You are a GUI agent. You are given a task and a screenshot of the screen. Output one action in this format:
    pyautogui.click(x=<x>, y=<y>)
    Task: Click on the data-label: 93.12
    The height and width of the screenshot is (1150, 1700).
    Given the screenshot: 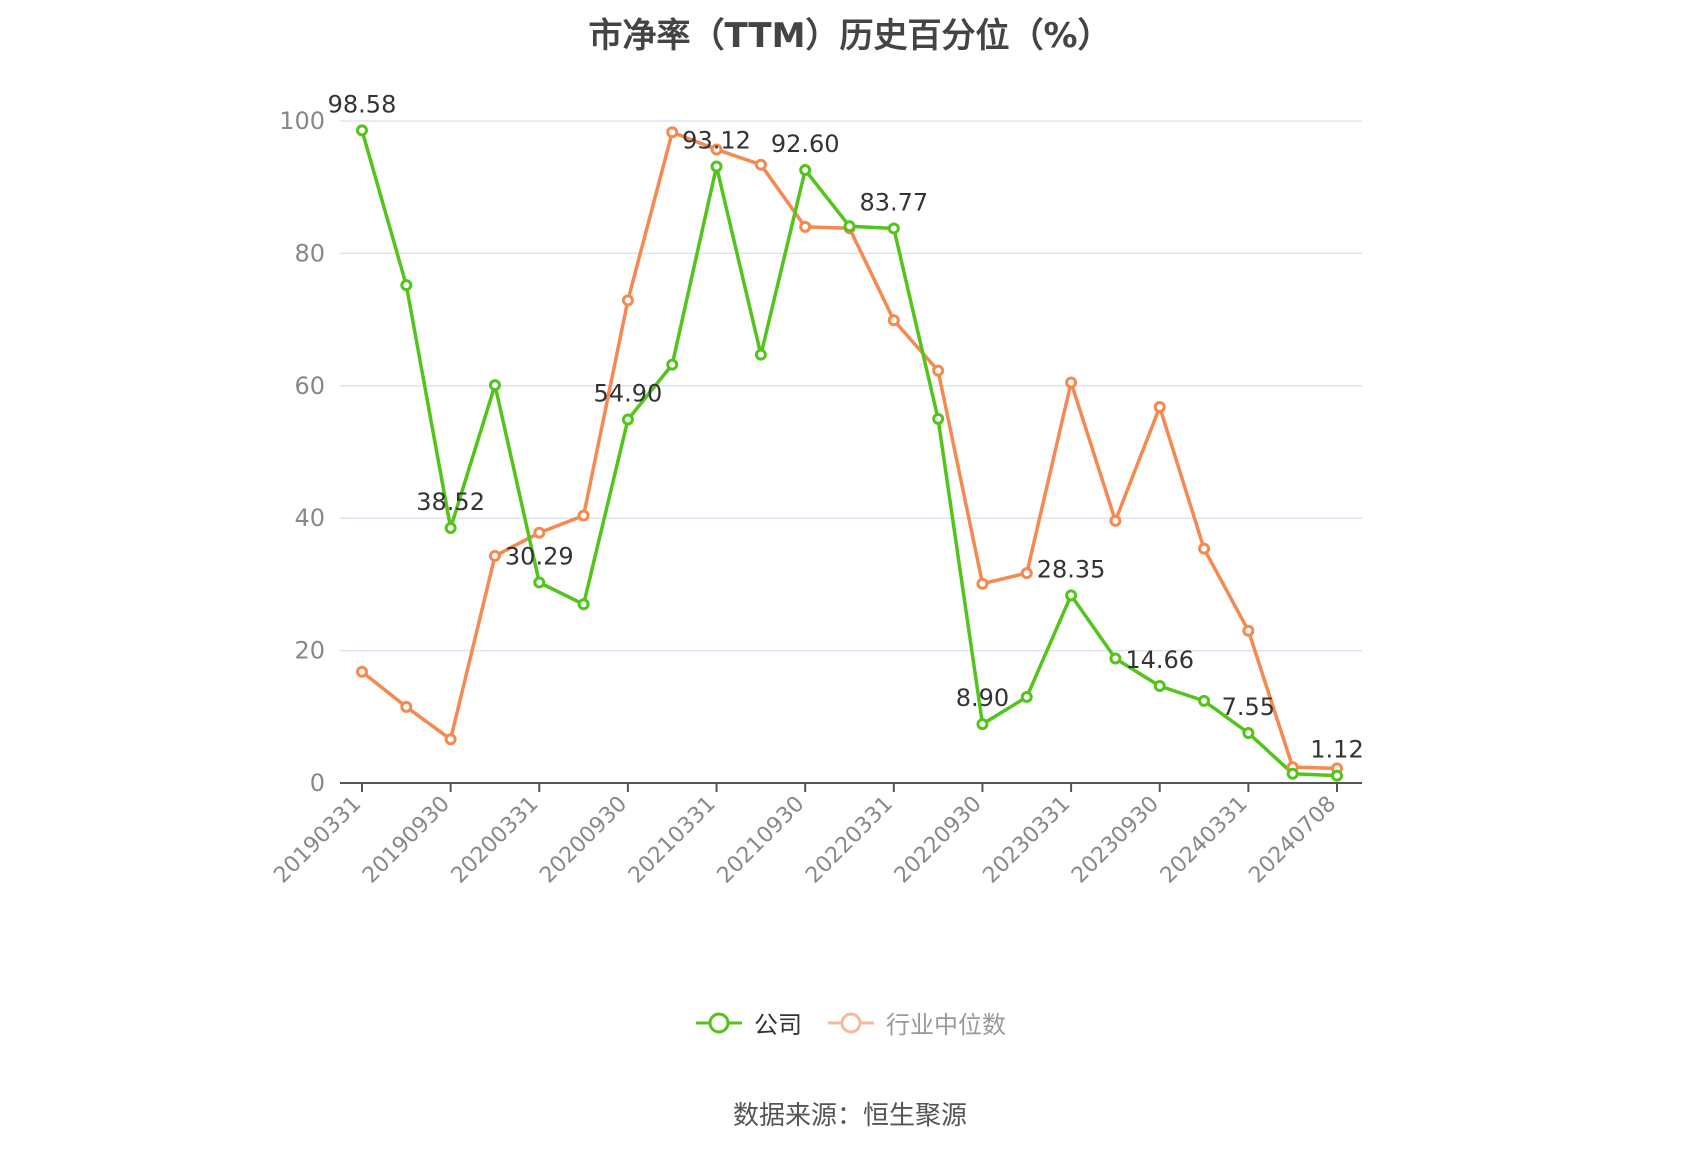 What is the action you would take?
    pyautogui.click(x=716, y=141)
    